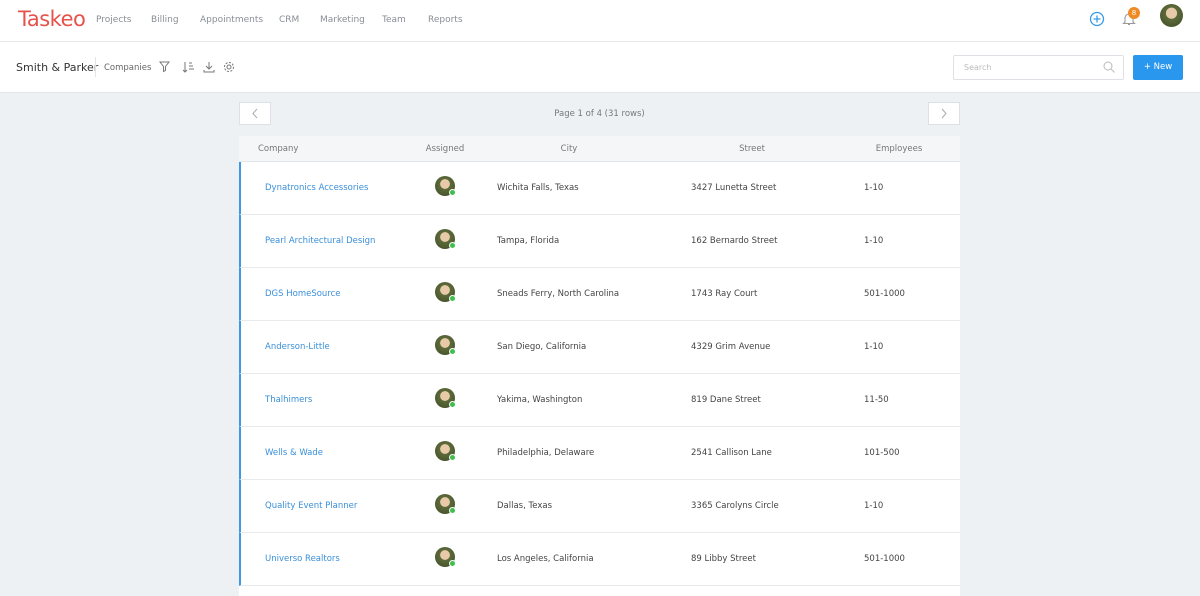  I want to click on company-link: Pearl Architectural Design, so click(320, 241).